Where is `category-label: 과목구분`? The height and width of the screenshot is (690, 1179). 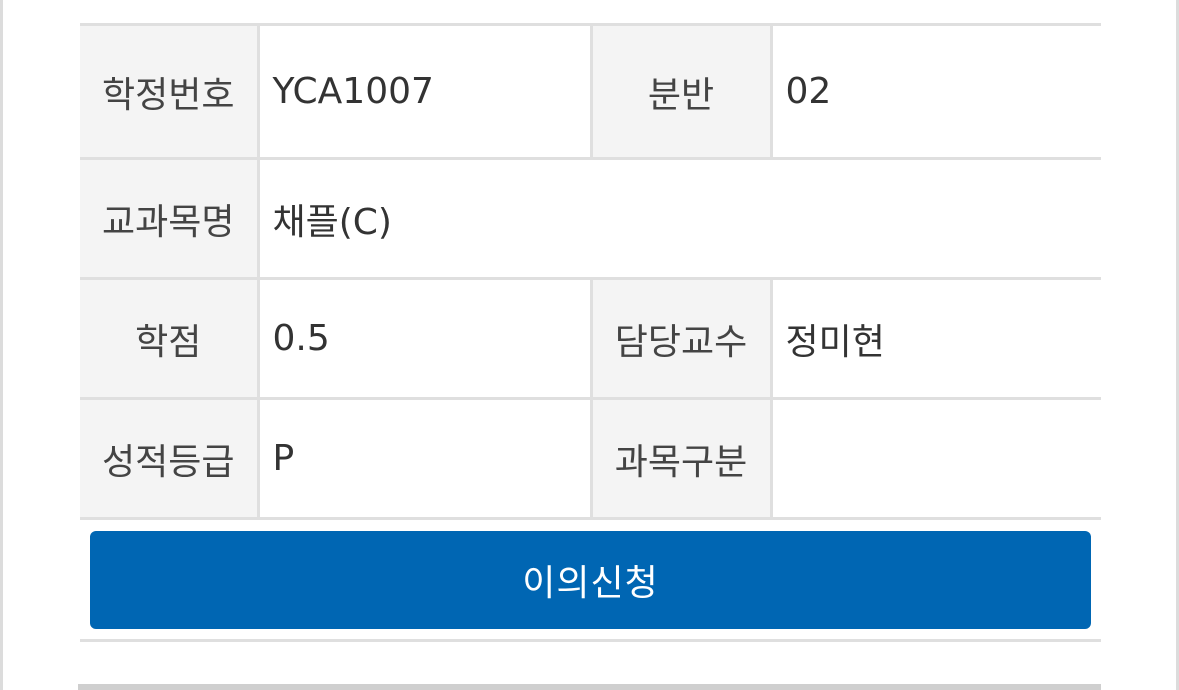
category-label: 과목구분 is located at coordinates (680, 459).